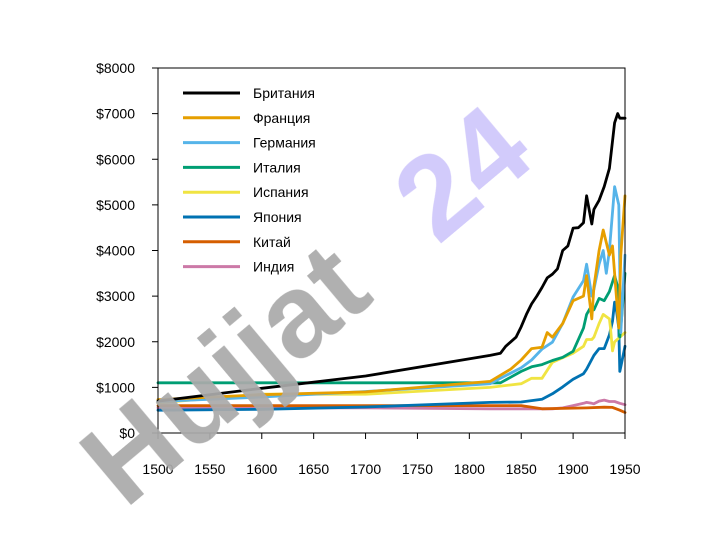 This screenshot has width=720, height=540. What do you see at coordinates (417, 469) in the screenshot?
I see `x-tick-label: 1750` at bounding box center [417, 469].